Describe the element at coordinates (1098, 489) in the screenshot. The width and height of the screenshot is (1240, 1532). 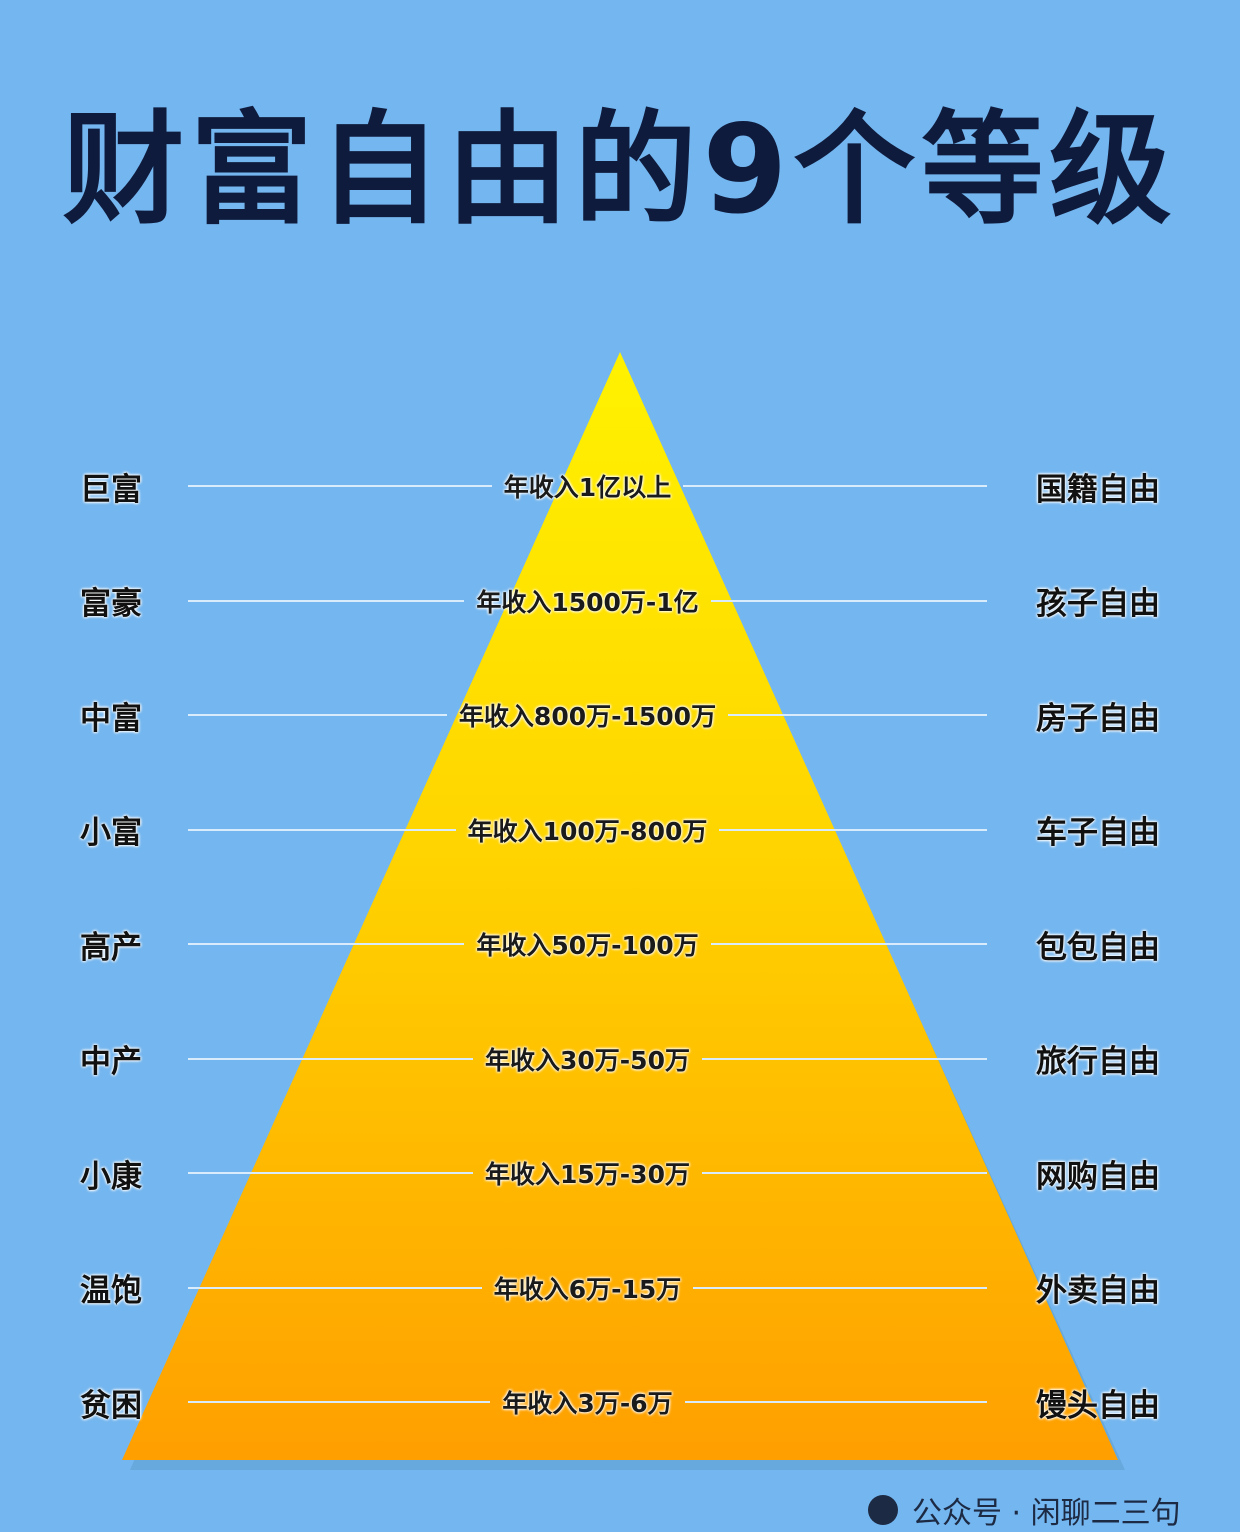
I see `freedom-label: 国籍自由` at that location.